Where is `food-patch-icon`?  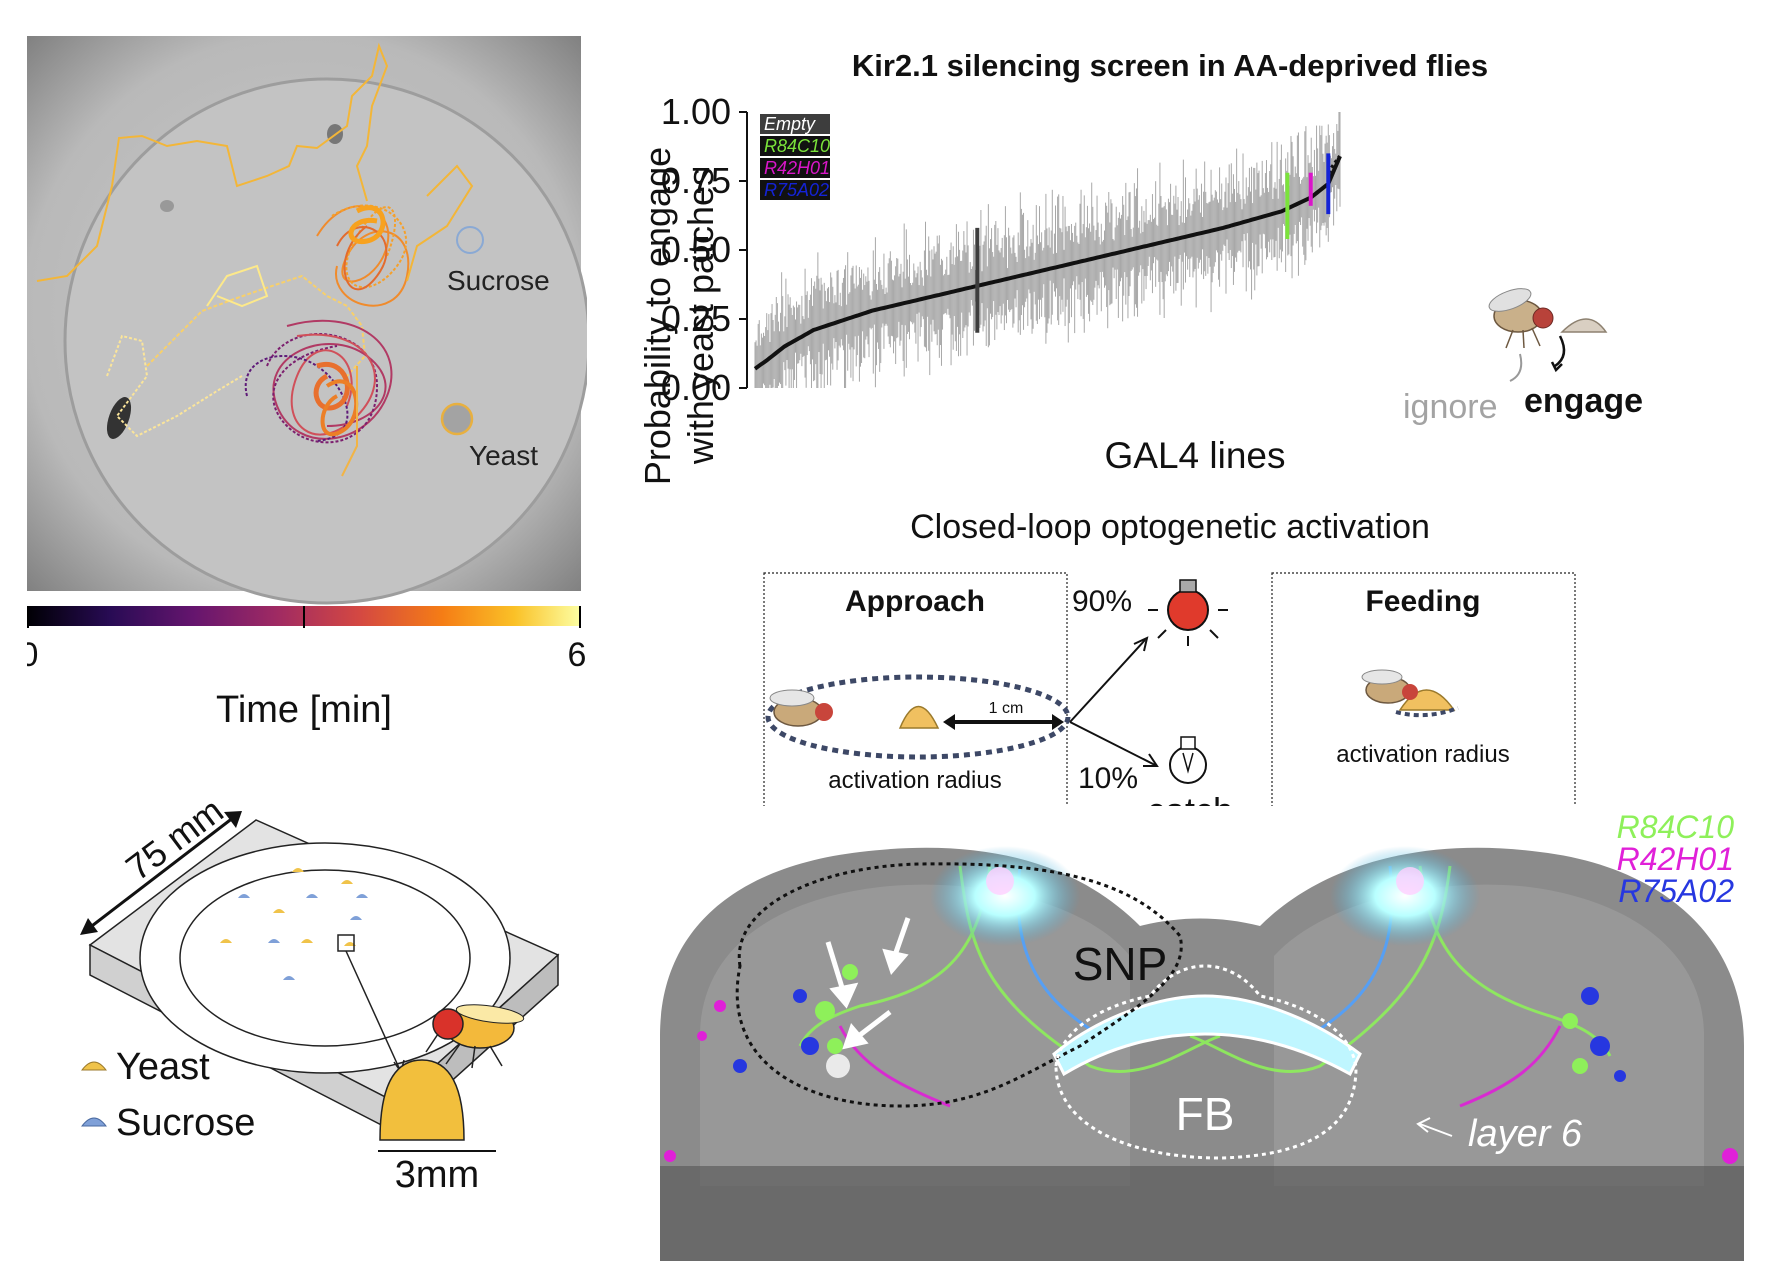 food-patch-icon is located at coordinates (1584, 325).